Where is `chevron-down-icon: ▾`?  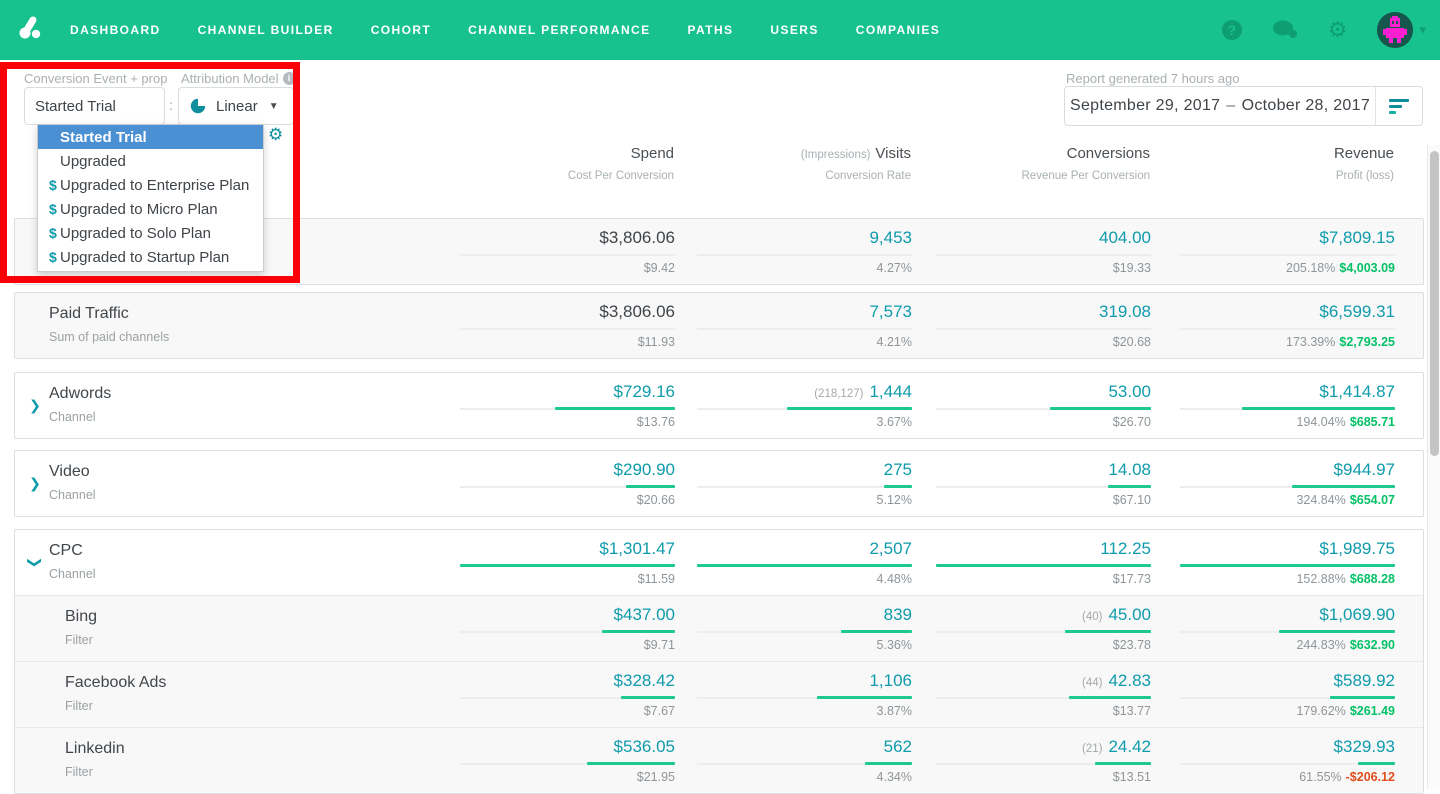
chevron-down-icon: ▾ is located at coordinates (1422, 29).